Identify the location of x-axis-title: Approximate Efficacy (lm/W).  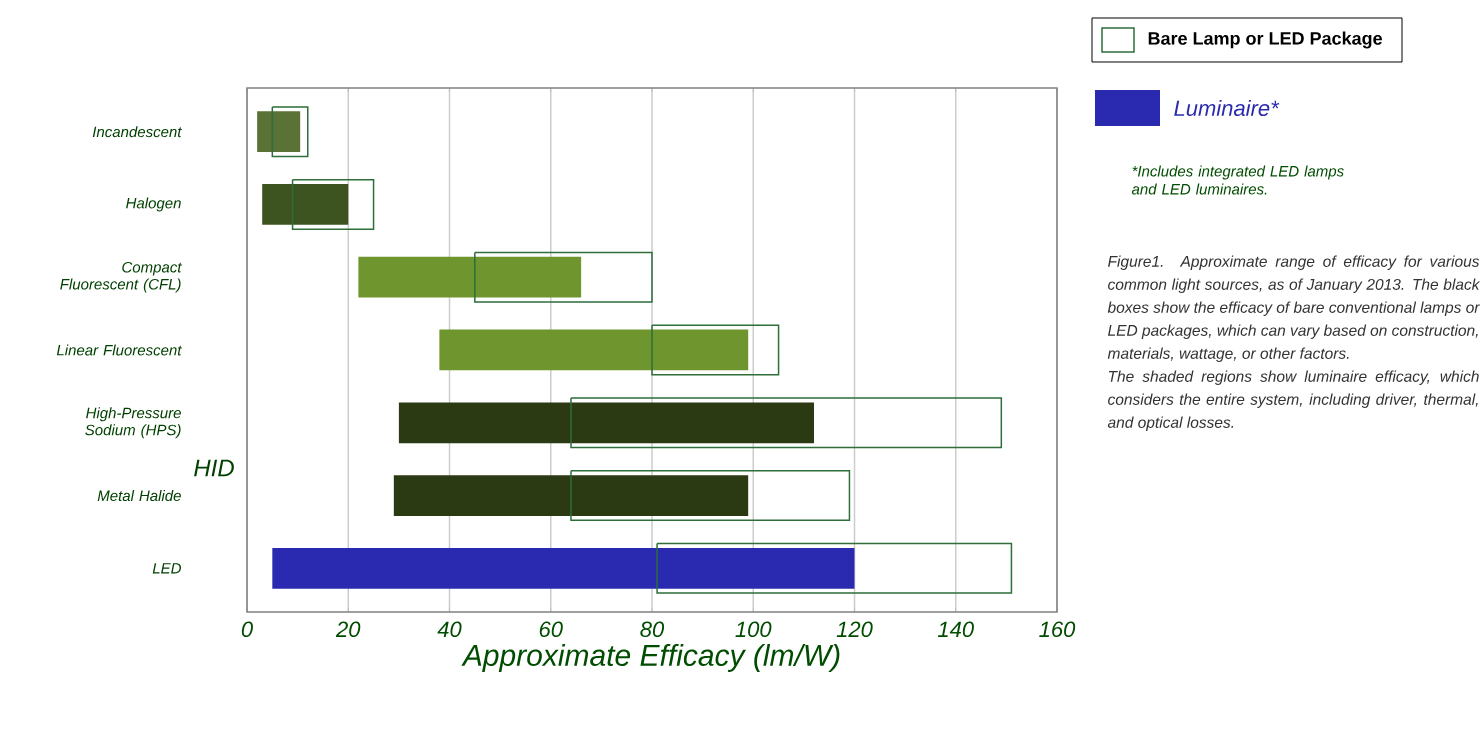
(650, 657).